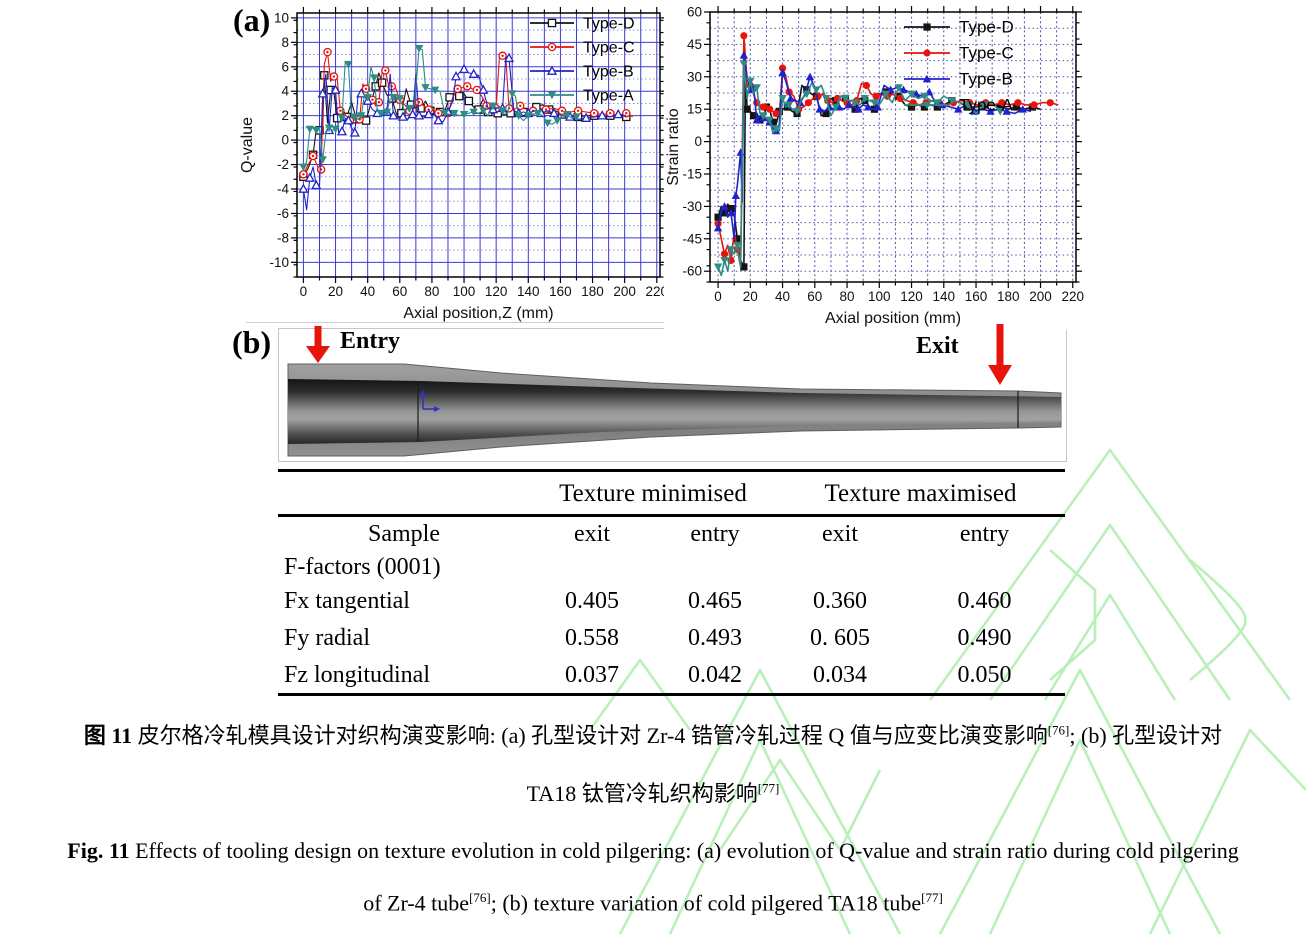 This screenshot has height=934, width=1306. What do you see at coordinates (715, 534) in the screenshot?
I see `col-header-entry-1: entry` at bounding box center [715, 534].